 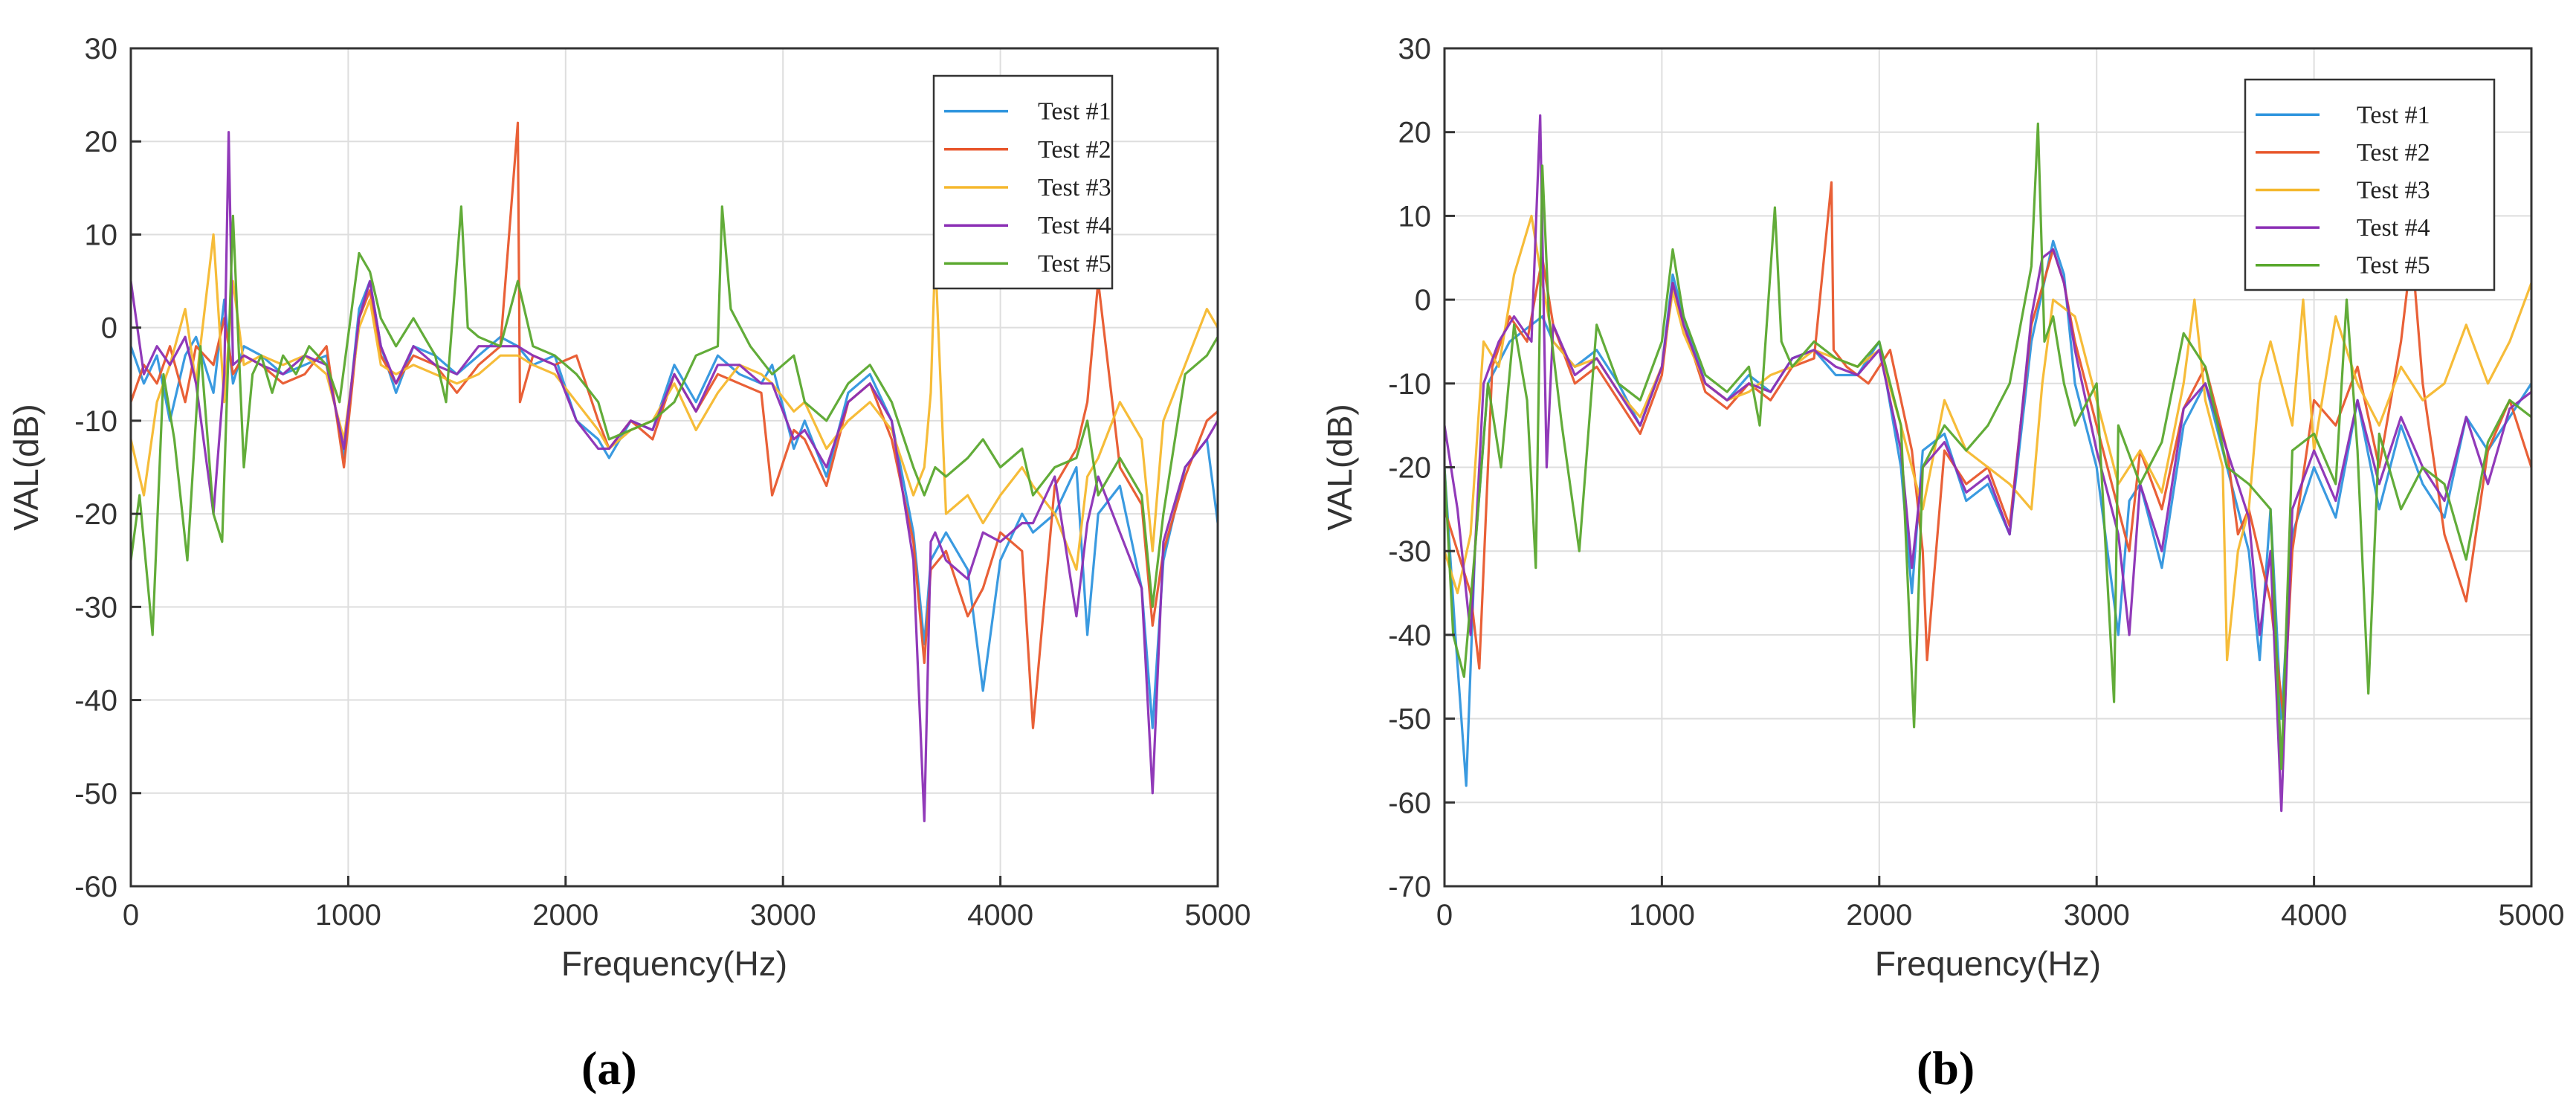 I want to click on panel-caption-a: (a), so click(x=609, y=1068).